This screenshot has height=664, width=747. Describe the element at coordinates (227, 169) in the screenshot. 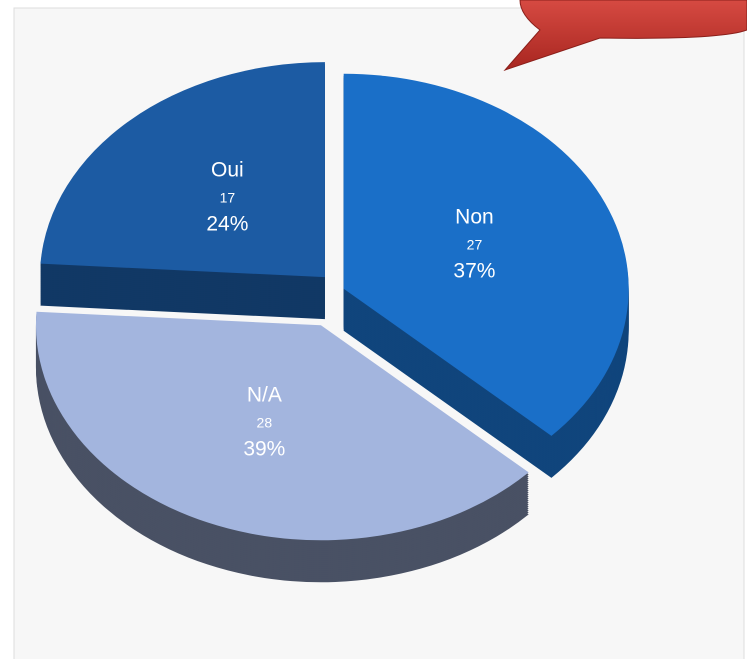

I see `slice-name: Oui` at that location.